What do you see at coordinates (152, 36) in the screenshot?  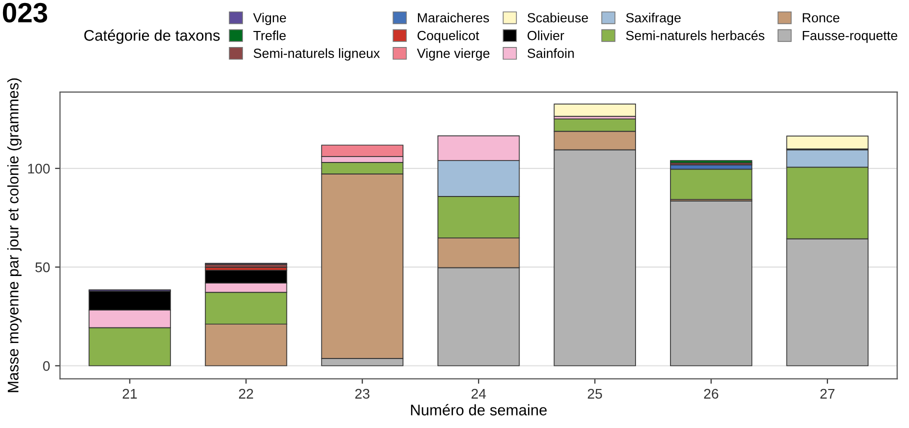 I see `legend-title: Catégorie de taxons` at bounding box center [152, 36].